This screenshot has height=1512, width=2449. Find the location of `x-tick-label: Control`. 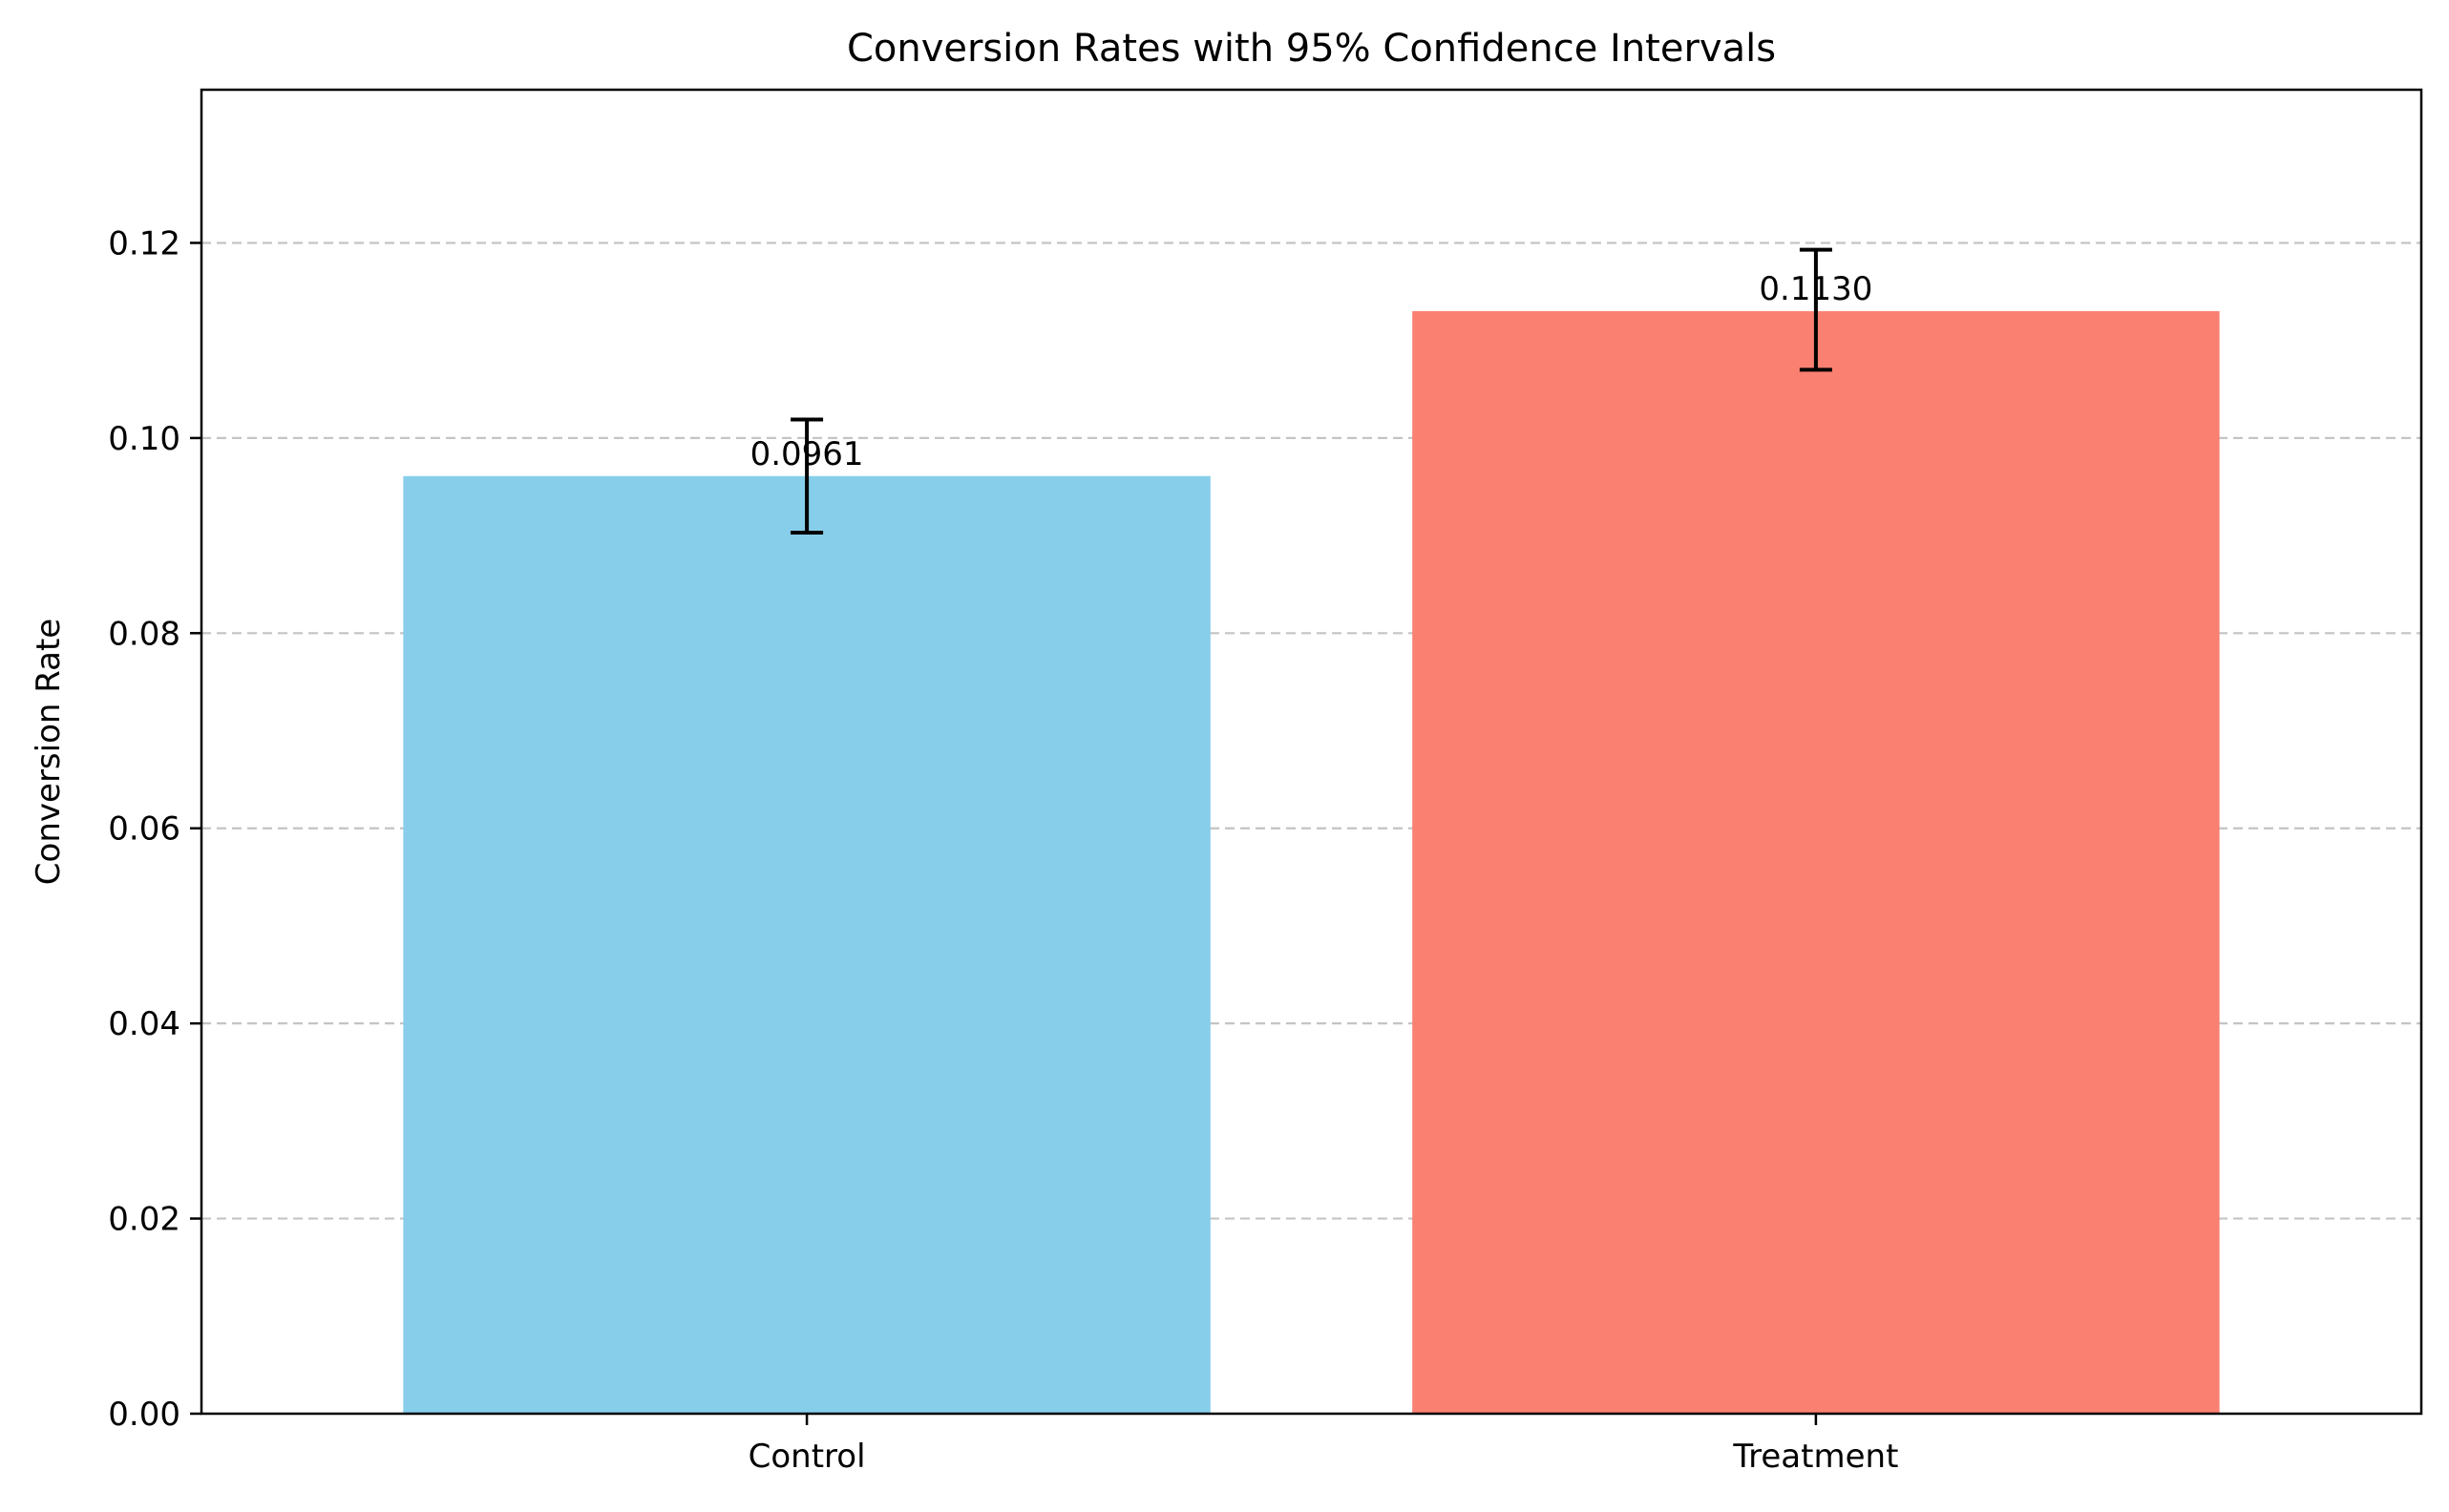

x-tick-label: Control is located at coordinates (807, 1457).